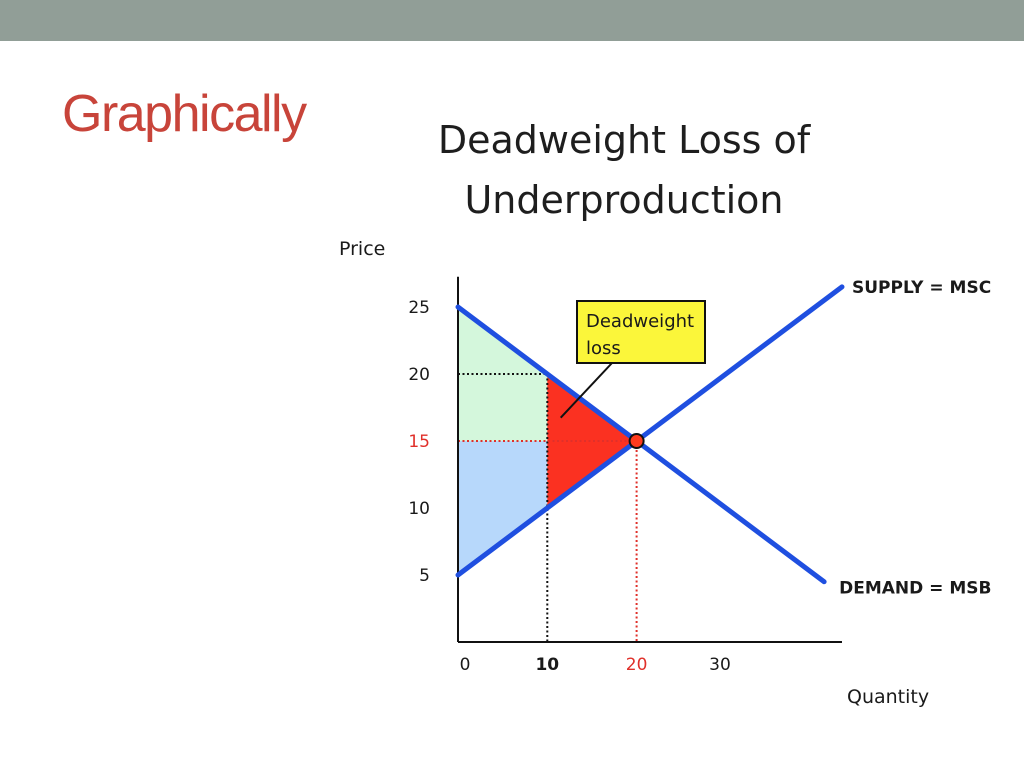 This screenshot has width=1024, height=768. Describe the element at coordinates (512, 20) in the screenshot. I see `top-bar` at that location.